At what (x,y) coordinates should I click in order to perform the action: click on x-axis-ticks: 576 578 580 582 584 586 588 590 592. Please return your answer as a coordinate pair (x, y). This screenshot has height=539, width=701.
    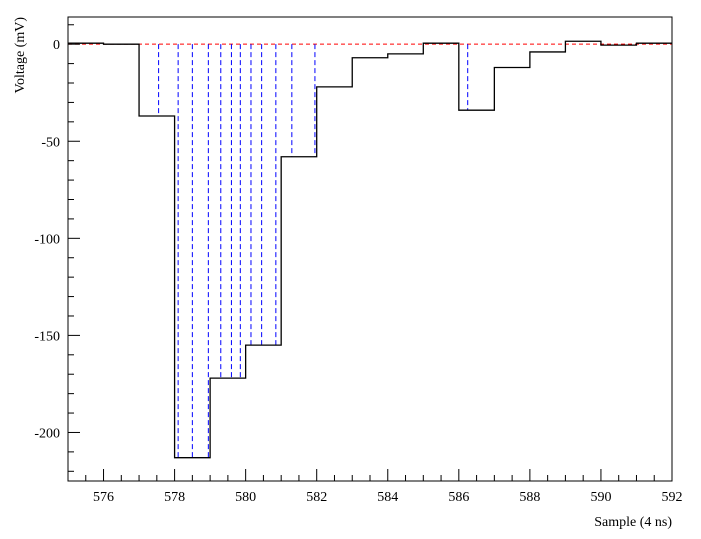
    Looking at the image, I should click on (375, 487).